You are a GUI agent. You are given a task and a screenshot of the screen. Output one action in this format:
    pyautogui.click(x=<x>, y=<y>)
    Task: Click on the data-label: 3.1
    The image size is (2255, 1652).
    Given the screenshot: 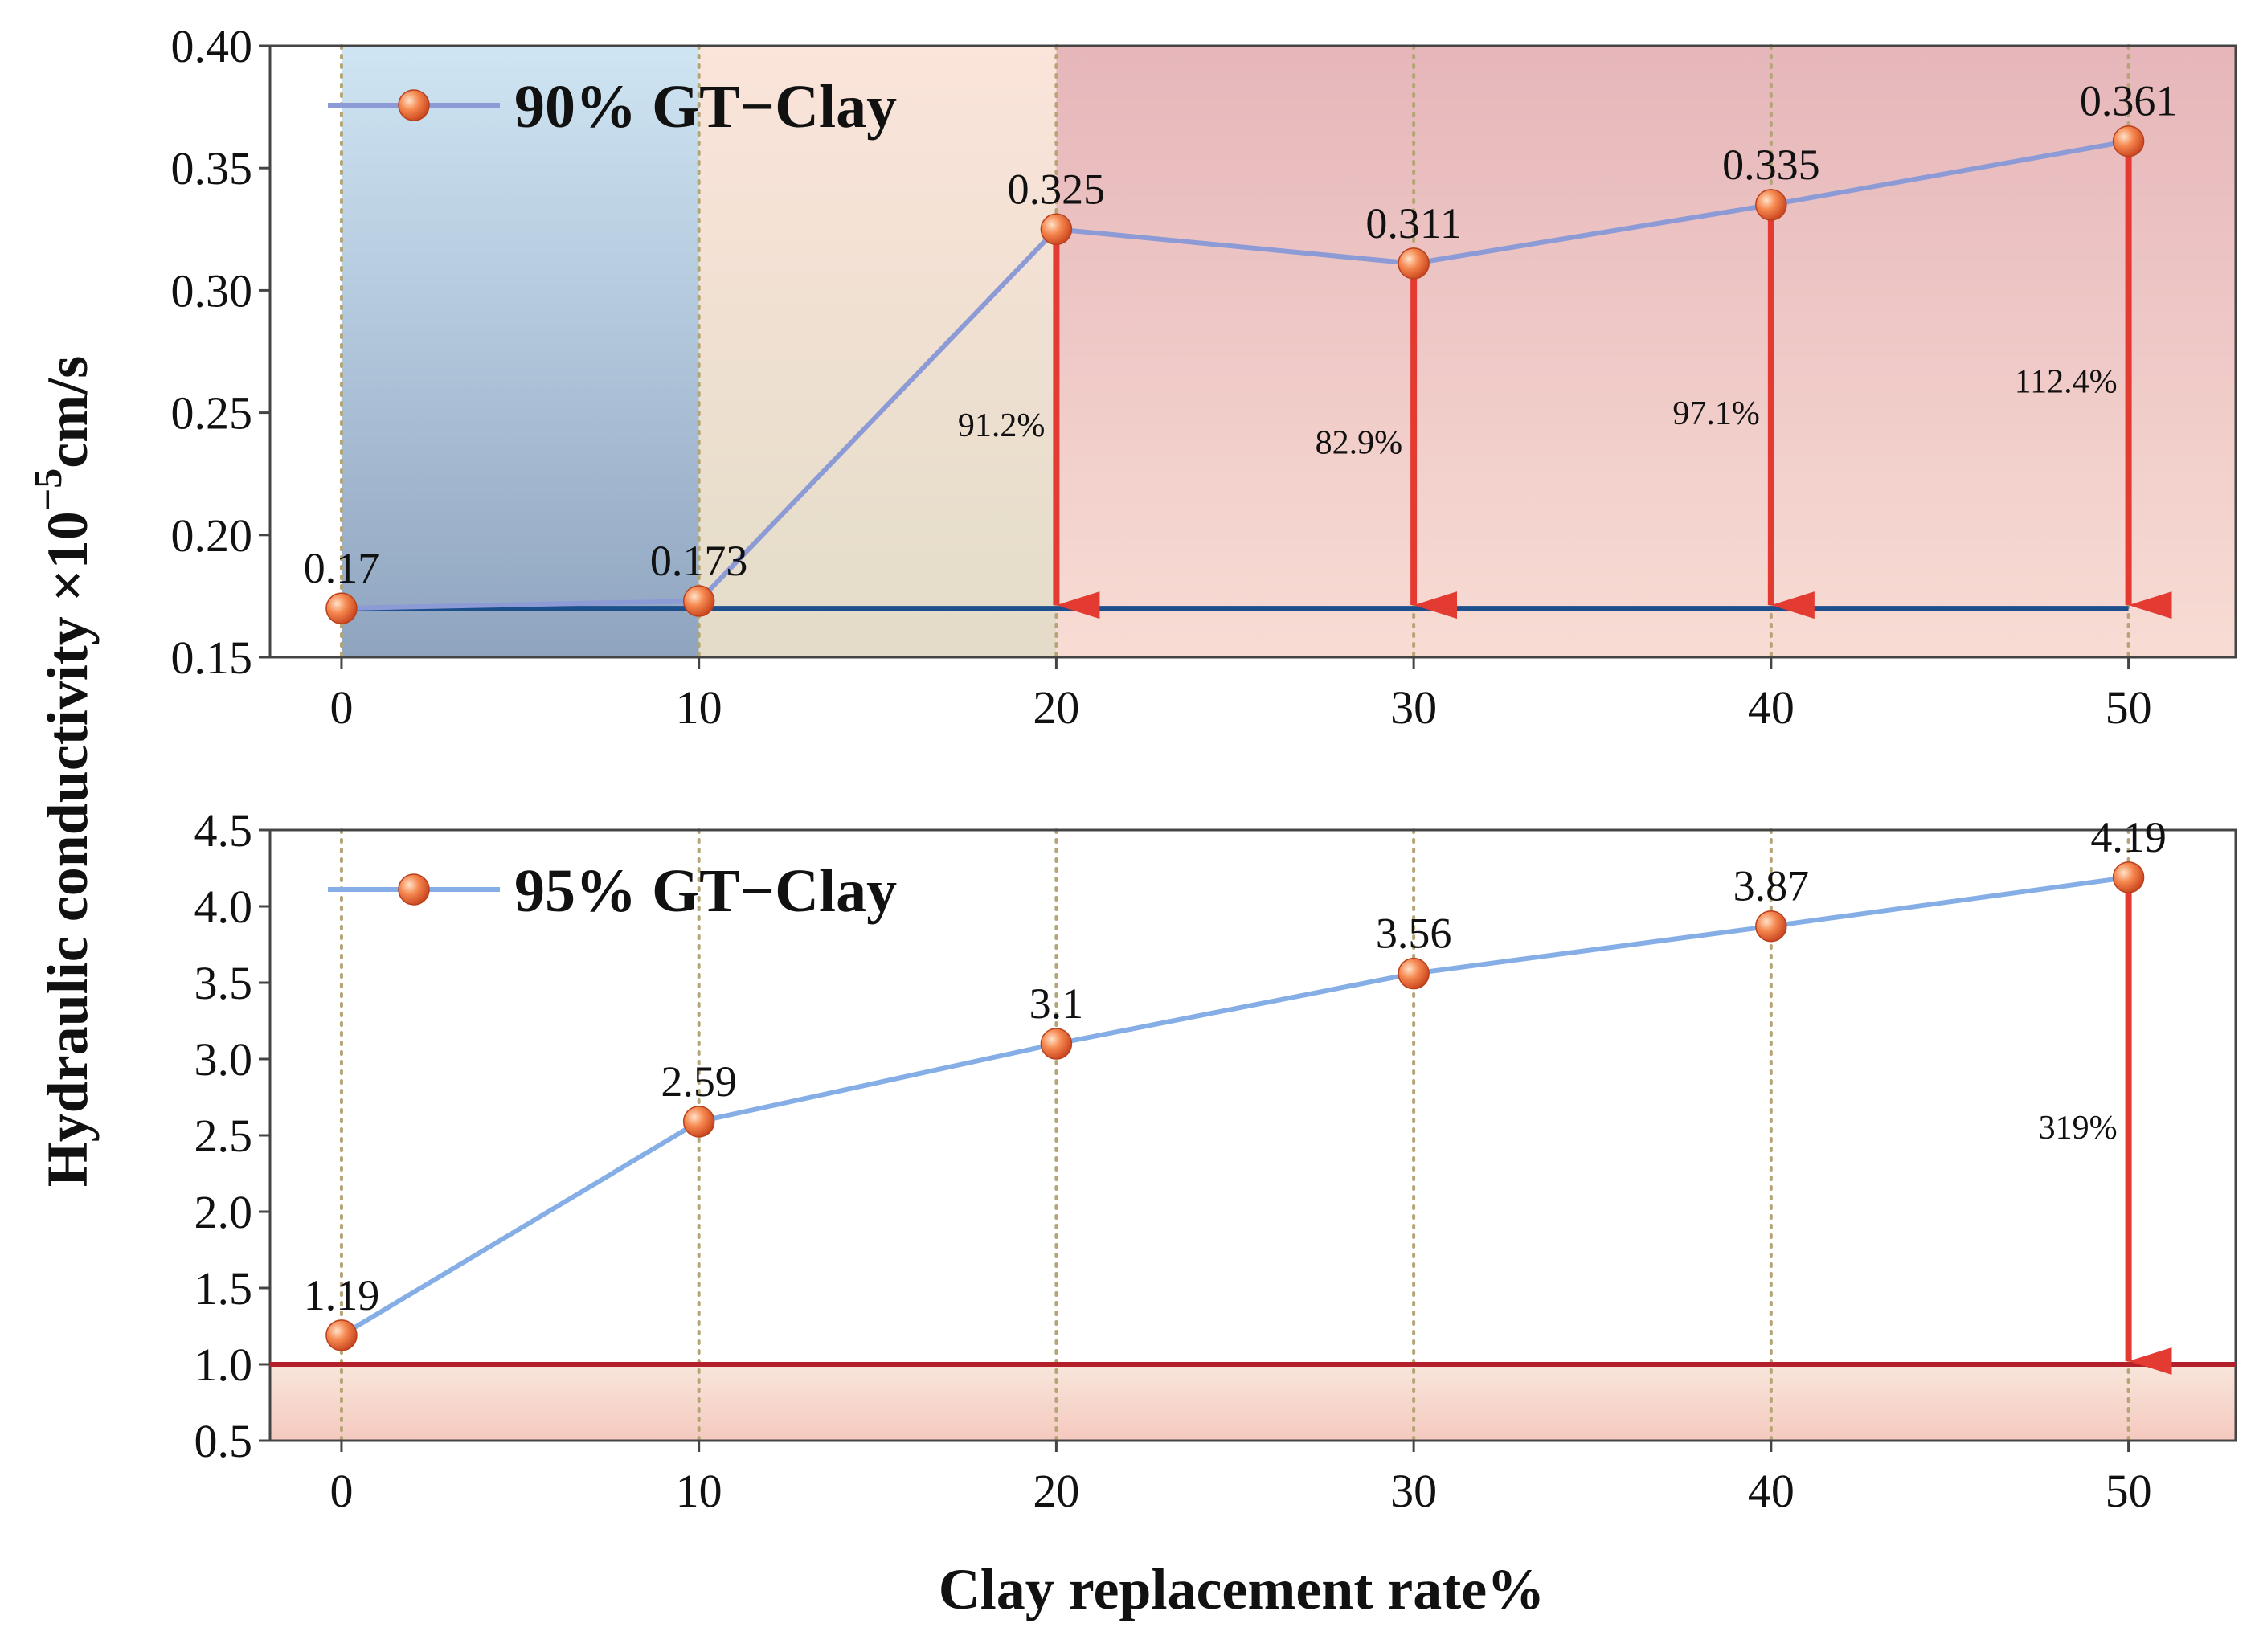 What is the action you would take?
    pyautogui.click(x=1056, y=1004)
    